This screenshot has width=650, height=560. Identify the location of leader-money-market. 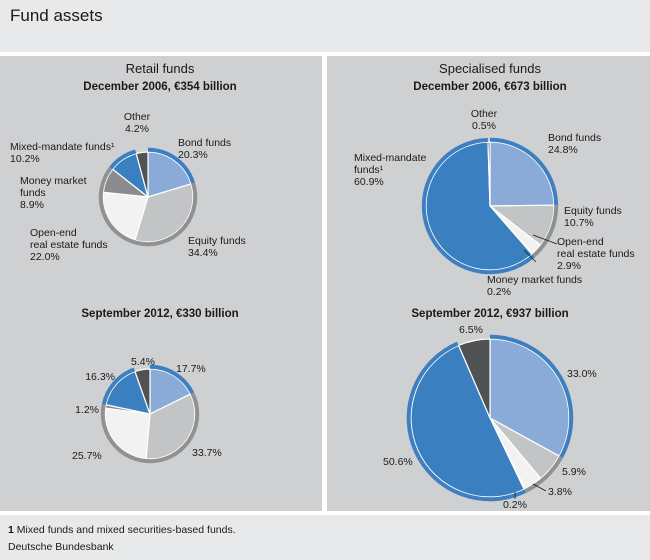
(530, 256).